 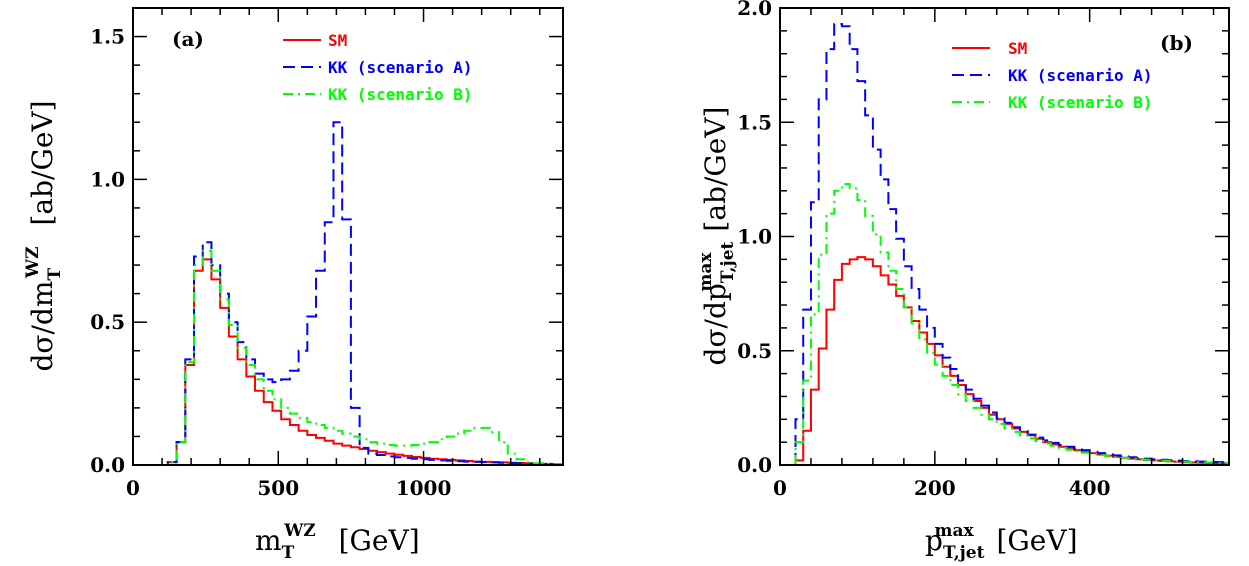 What do you see at coordinates (717, 236) in the screenshot?
I see `y-axis-title: dσ/dpT,jetmax [ab/GeV]` at bounding box center [717, 236].